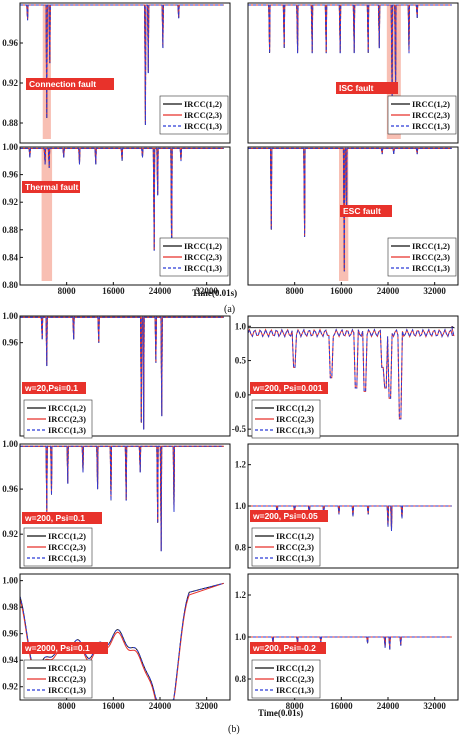 The height and width of the screenshot is (737, 474). I want to click on axes-frame-b3, so click(125, 506).